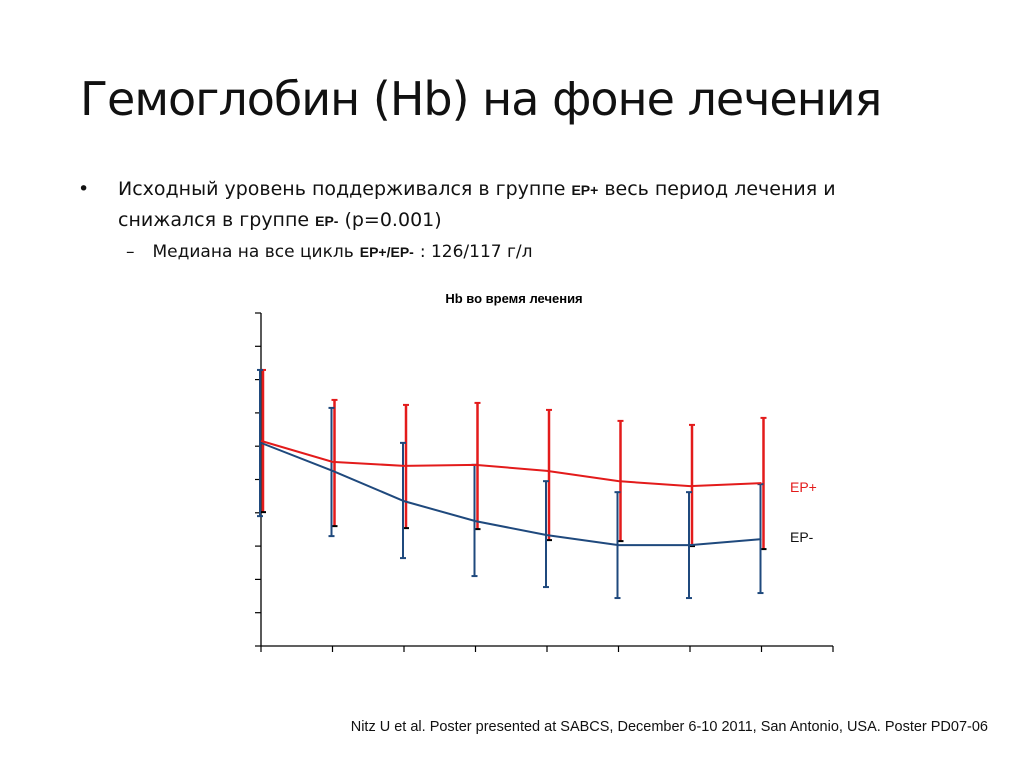 The height and width of the screenshot is (767, 1024). What do you see at coordinates (513, 298) in the screenshot?
I see `chart-title: Hb во время лечения` at bounding box center [513, 298].